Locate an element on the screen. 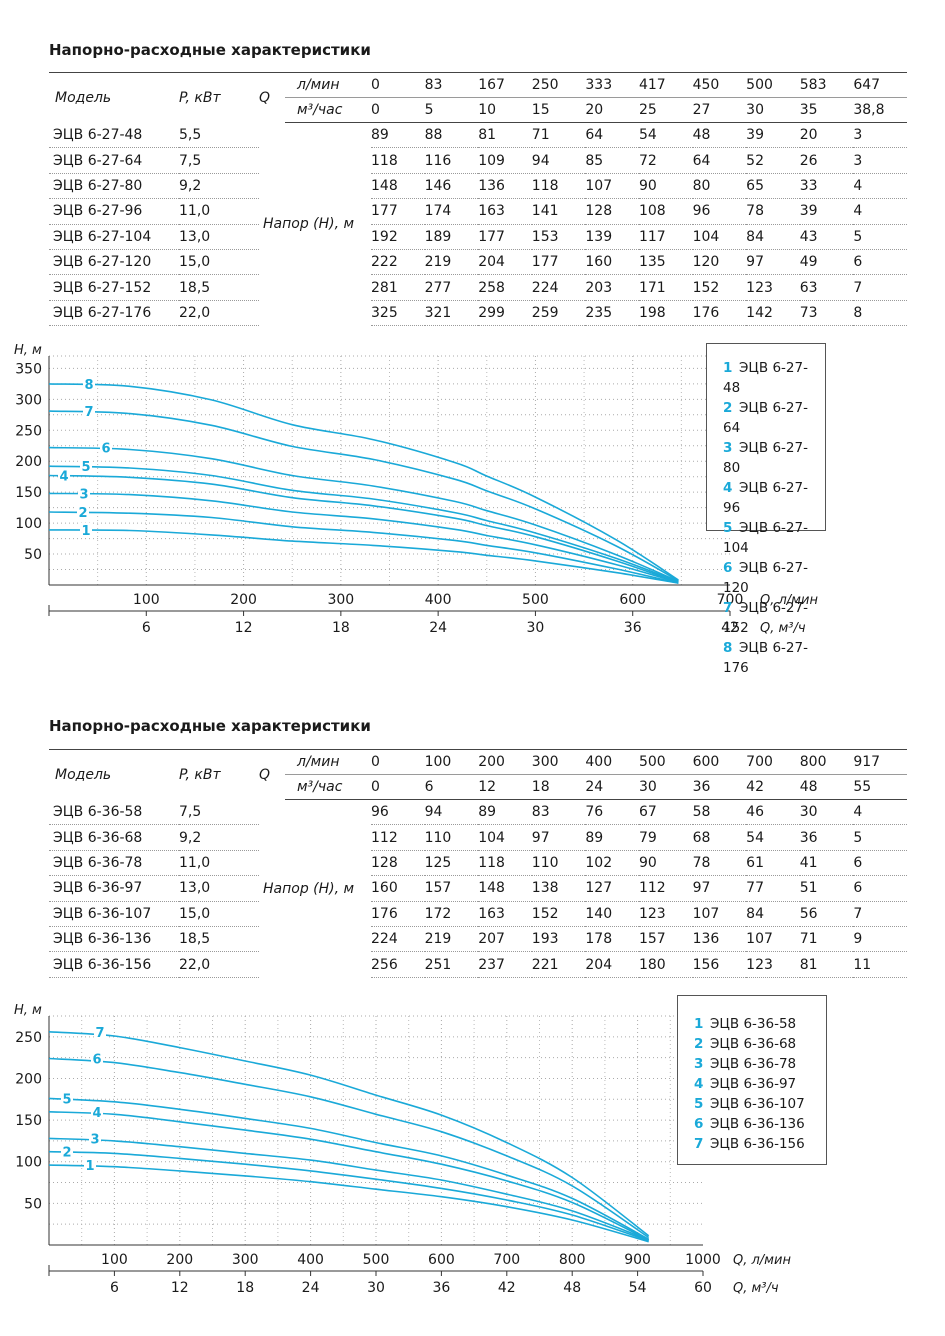 The image size is (945, 1336). head-cell: 203 is located at coordinates (612, 287).